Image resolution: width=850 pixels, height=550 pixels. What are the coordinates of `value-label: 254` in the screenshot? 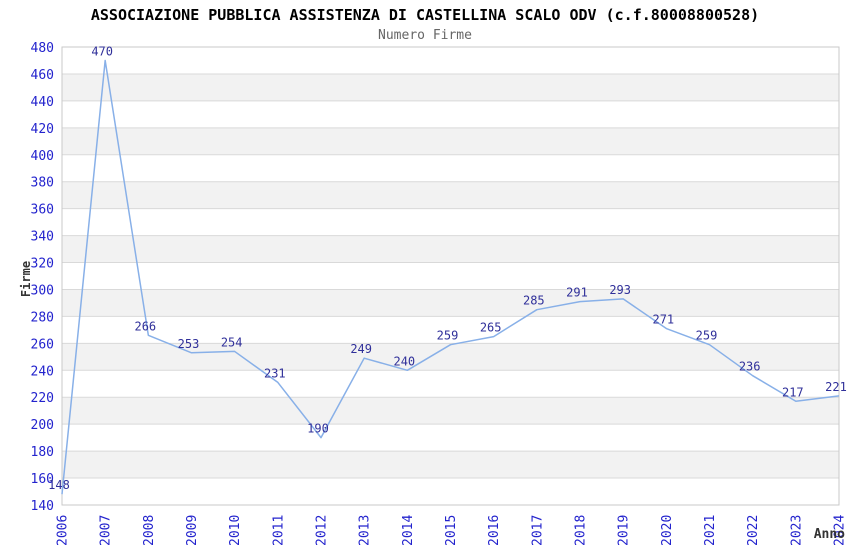 It's located at (232, 342).